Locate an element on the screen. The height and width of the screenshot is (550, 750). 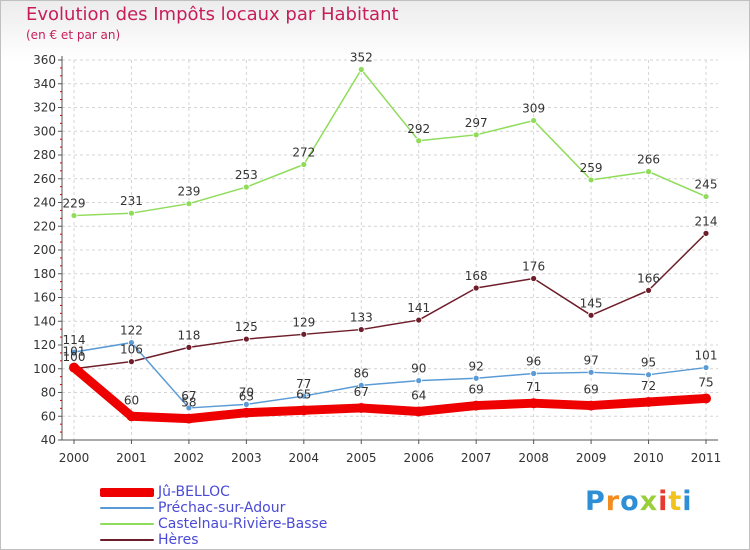
y-tick-label: 80 is located at coordinates (48, 393).